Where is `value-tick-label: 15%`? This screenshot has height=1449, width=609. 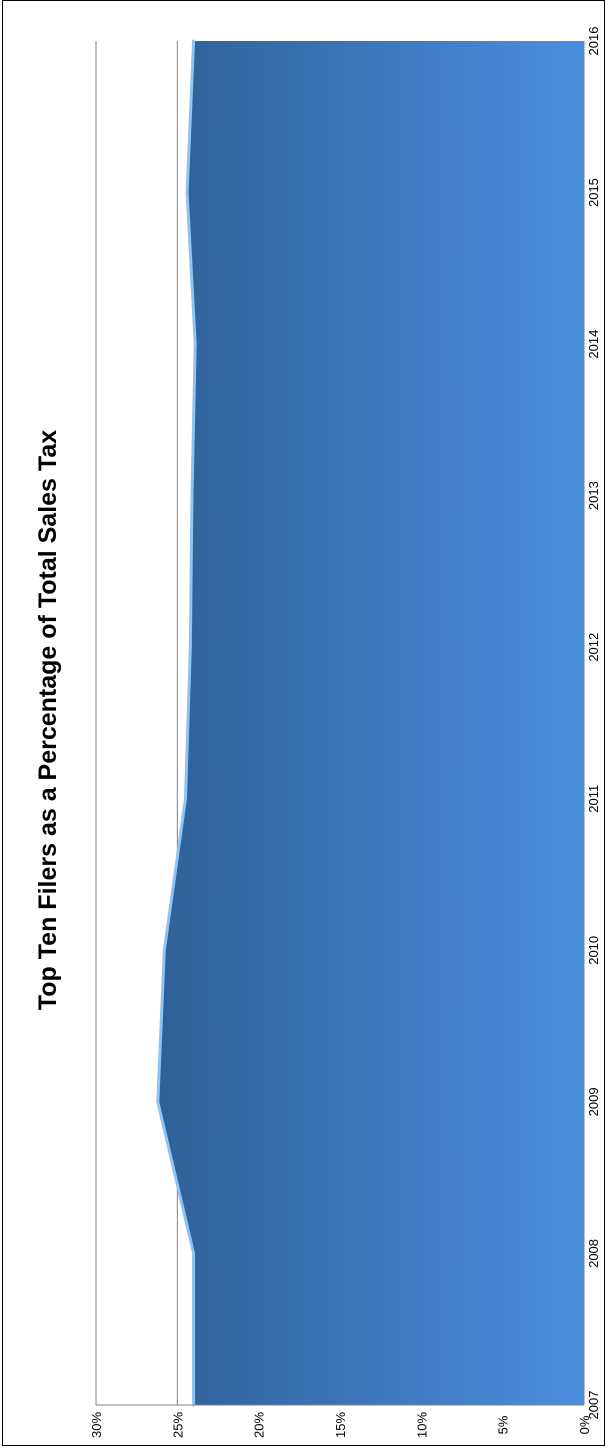 value-tick-label: 15% is located at coordinates (340, 1425).